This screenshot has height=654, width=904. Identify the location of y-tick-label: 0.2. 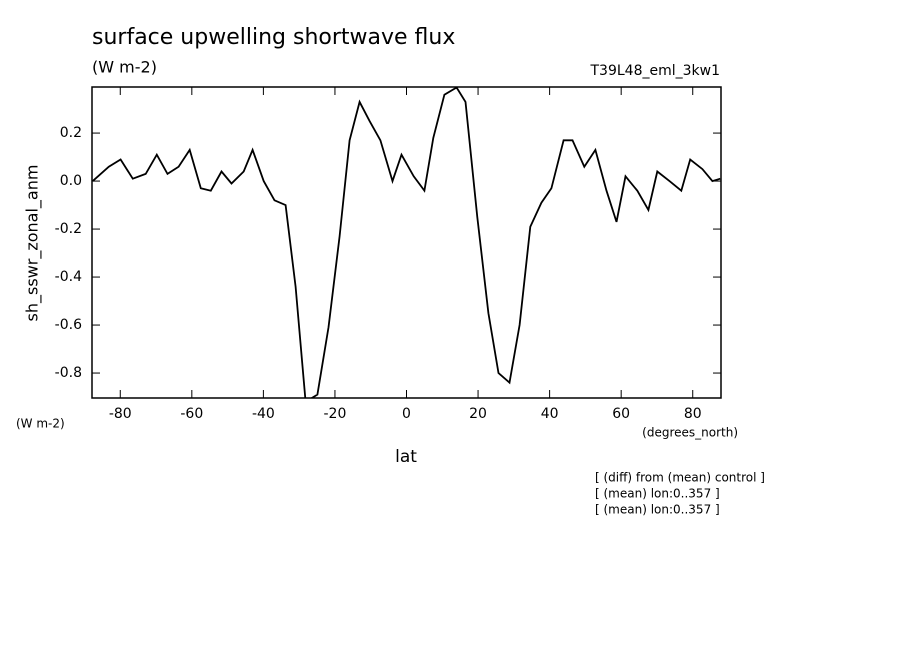
(71, 133).